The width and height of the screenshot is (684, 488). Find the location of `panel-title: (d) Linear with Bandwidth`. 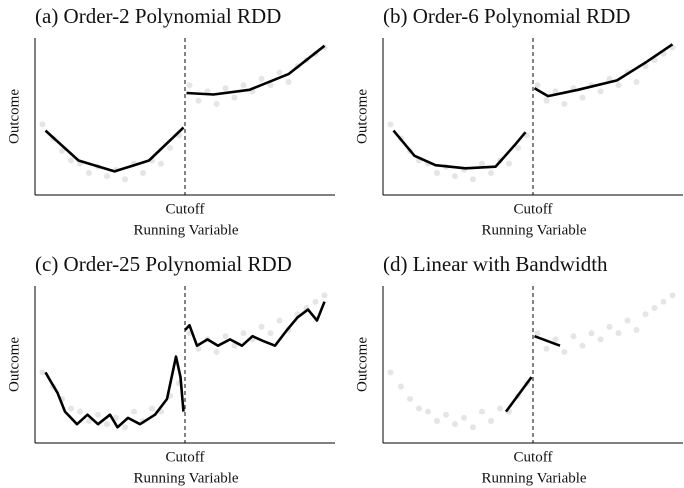

panel-title: (d) Linear with Bandwidth is located at coordinates (495, 264).